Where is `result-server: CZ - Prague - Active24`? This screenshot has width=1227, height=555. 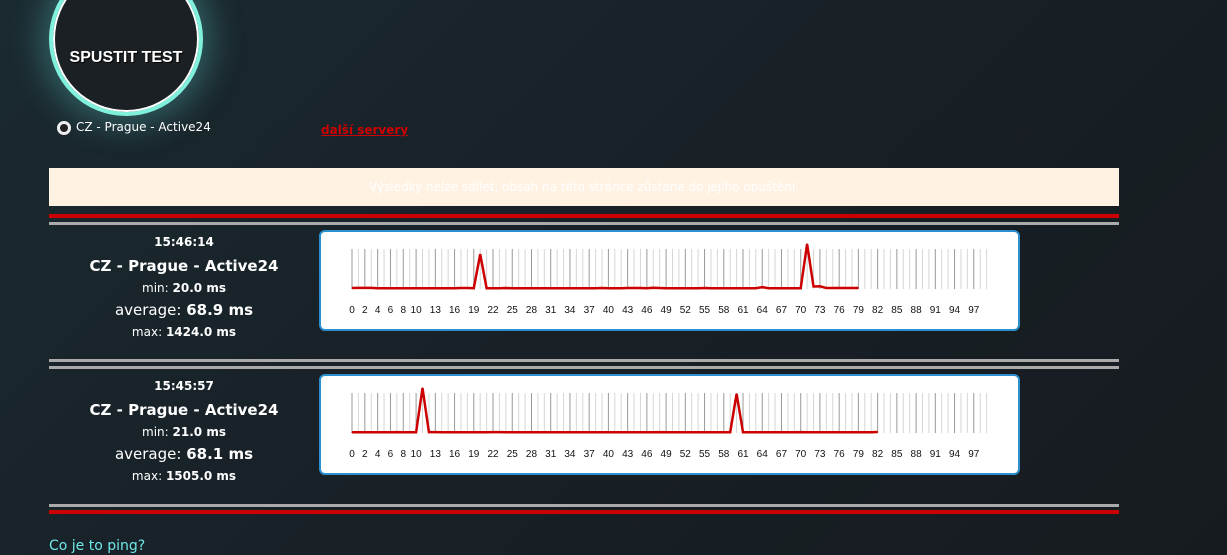
result-server: CZ - Prague - Active24 is located at coordinates (184, 410).